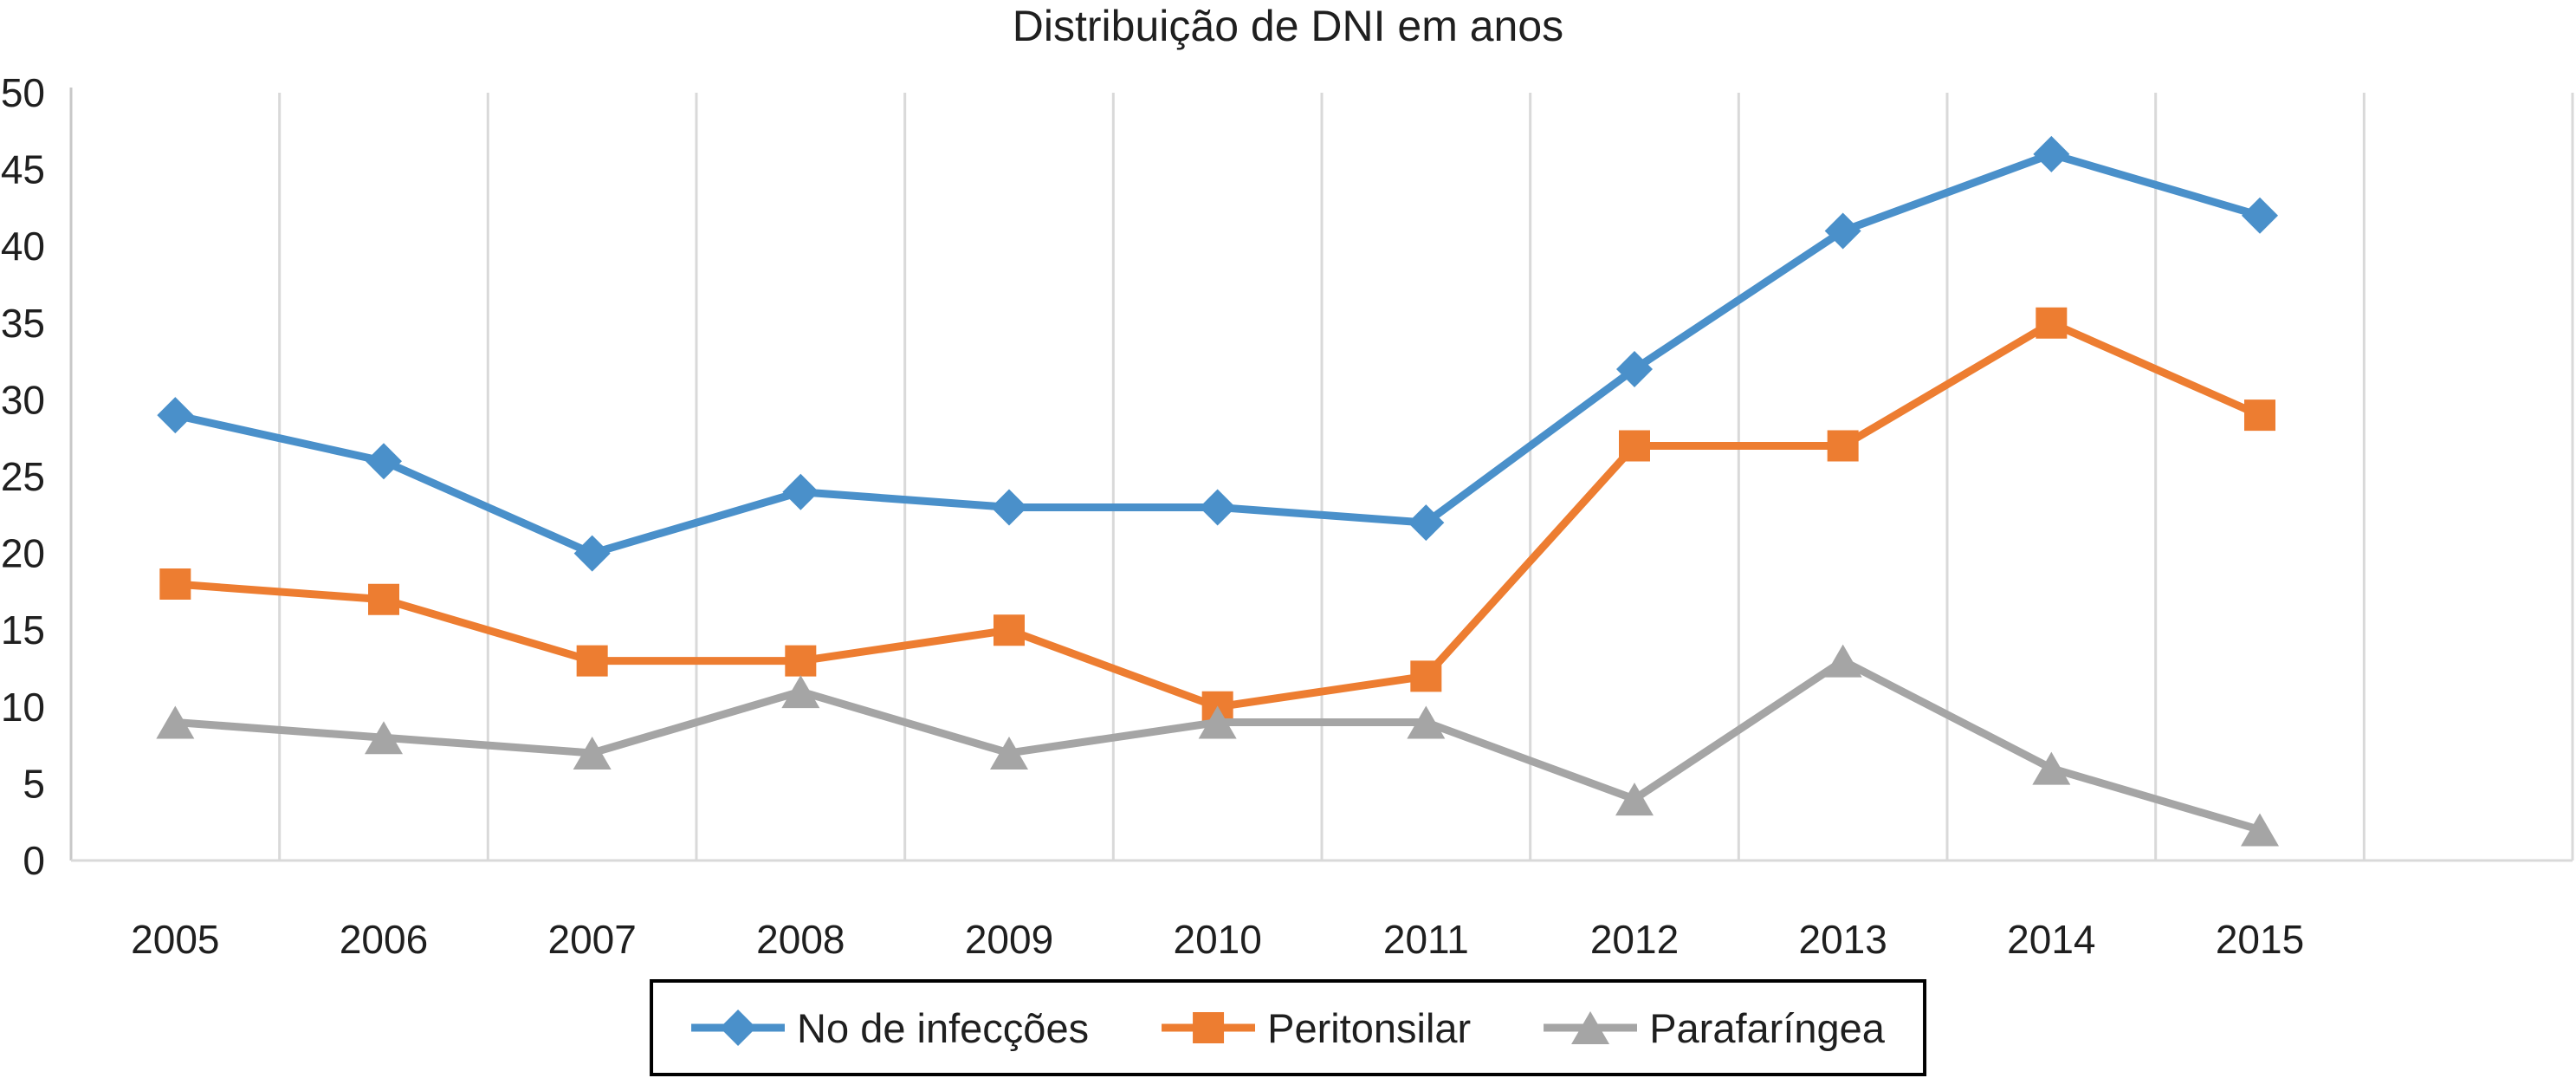  I want to click on x-axis-label: 2006, so click(384, 939).